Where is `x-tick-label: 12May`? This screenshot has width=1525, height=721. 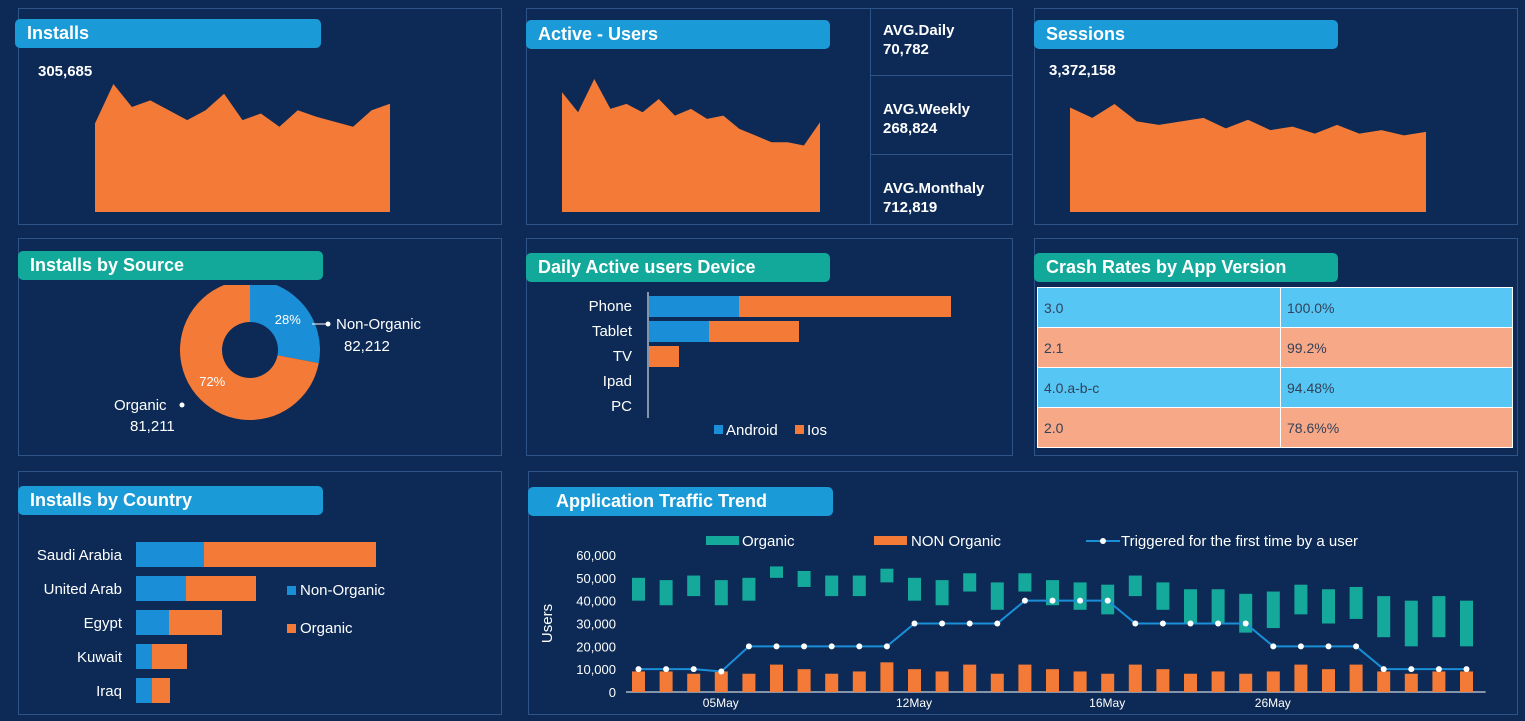 x-tick-label: 12May is located at coordinates (914, 703).